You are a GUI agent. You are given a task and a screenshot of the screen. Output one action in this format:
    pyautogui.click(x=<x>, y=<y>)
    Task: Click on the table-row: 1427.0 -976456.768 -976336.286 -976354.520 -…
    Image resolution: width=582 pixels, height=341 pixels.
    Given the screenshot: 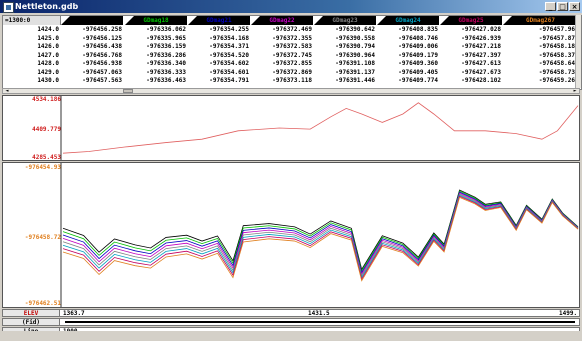 What is the action you would take?
    pyautogui.click(x=292, y=56)
    